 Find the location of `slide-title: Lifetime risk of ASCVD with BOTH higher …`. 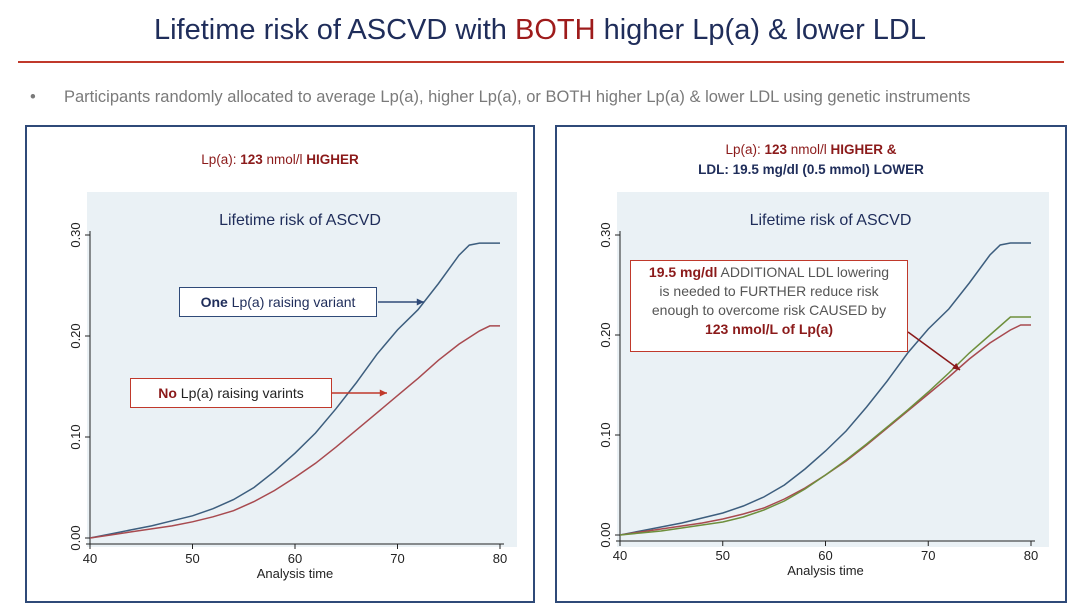

slide-title: Lifetime risk of ASCVD with BOTH higher … is located at coordinates (540, 30).